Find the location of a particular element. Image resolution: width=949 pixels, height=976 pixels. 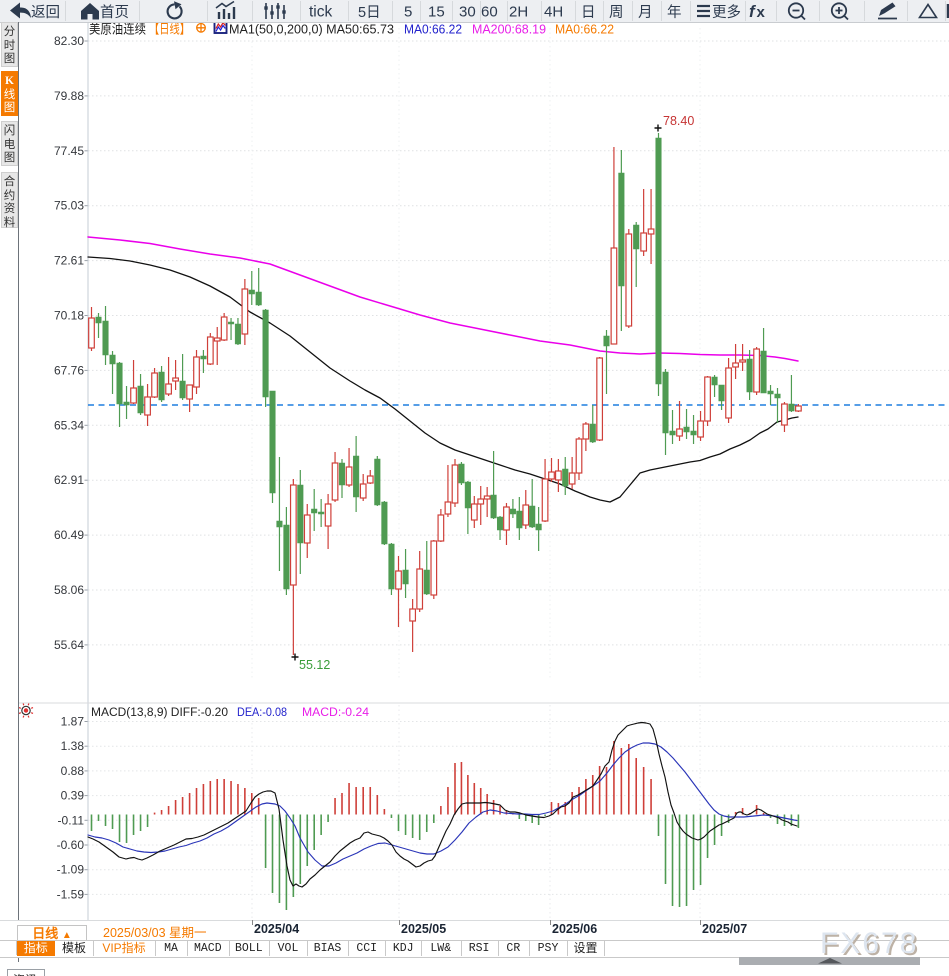

svg-text: 67.76 is located at coordinates (69, 370).